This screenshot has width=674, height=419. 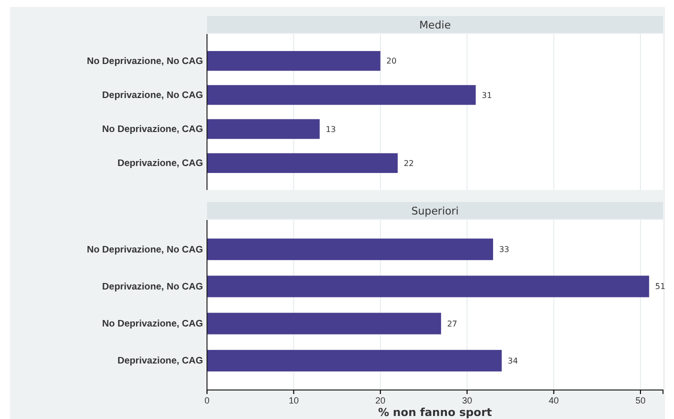 I want to click on data-label: 27, so click(x=452, y=323).